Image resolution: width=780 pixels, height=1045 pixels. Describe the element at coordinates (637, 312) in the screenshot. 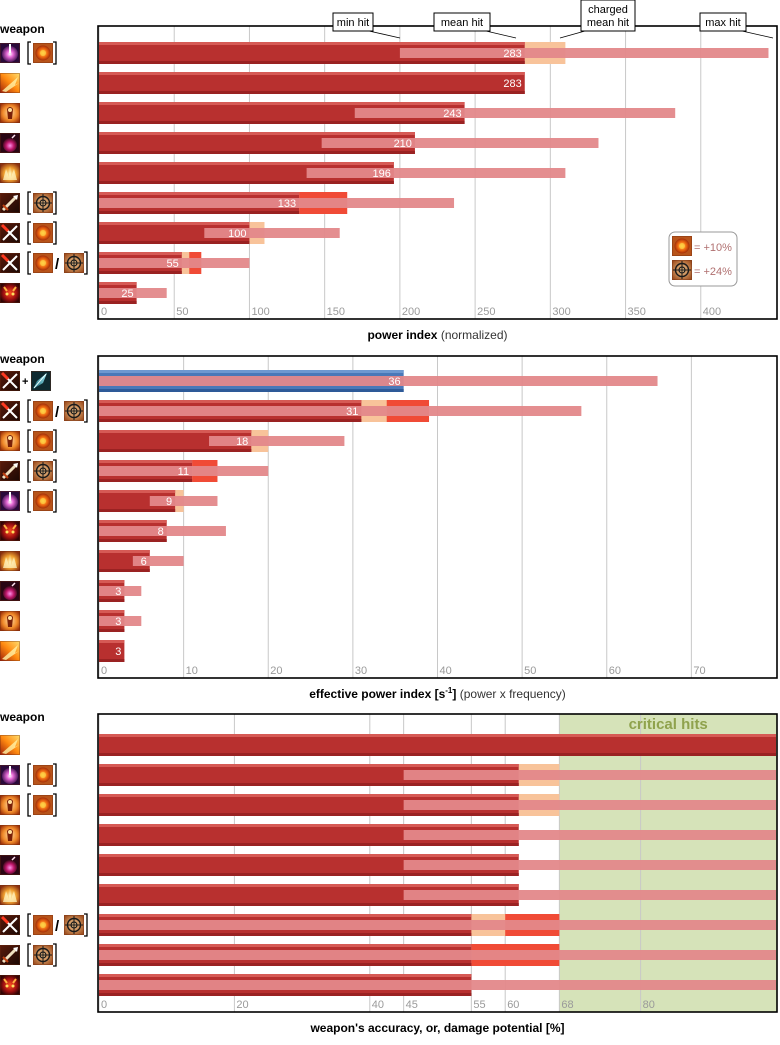

I see `tick-label: 350` at that location.